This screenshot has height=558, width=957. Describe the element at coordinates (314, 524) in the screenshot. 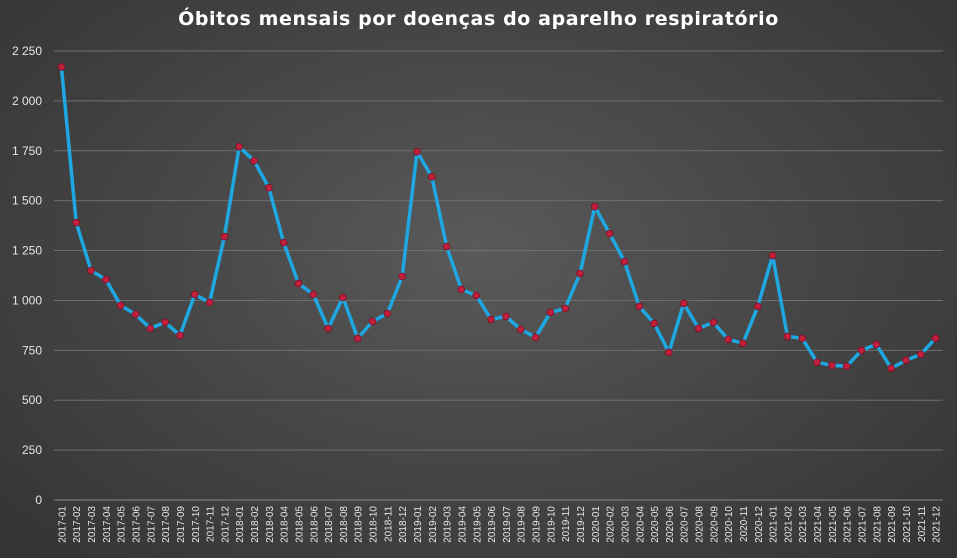

I see `x-tick-label: 2018-06` at that location.